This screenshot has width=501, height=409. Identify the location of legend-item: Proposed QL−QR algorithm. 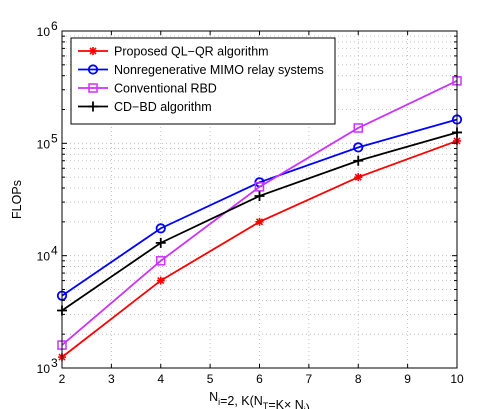
(173, 52).